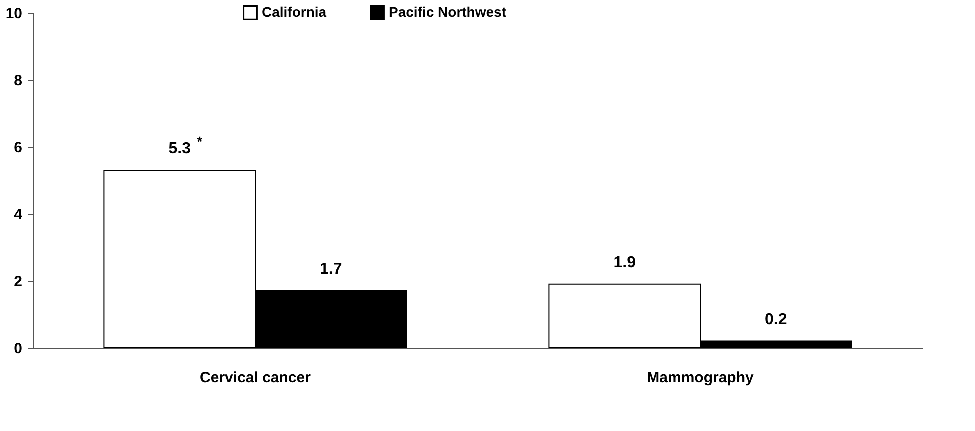 This screenshot has width=975, height=431. Describe the element at coordinates (14, 14) in the screenshot. I see `y-tick-label: 10` at that location.